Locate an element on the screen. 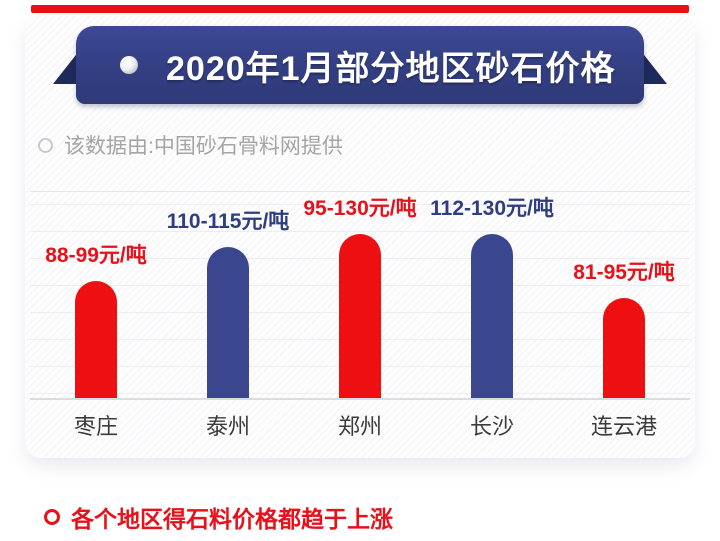 The height and width of the screenshot is (541, 720). bar-value-label: 112-130元/吨 is located at coordinates (492, 208).